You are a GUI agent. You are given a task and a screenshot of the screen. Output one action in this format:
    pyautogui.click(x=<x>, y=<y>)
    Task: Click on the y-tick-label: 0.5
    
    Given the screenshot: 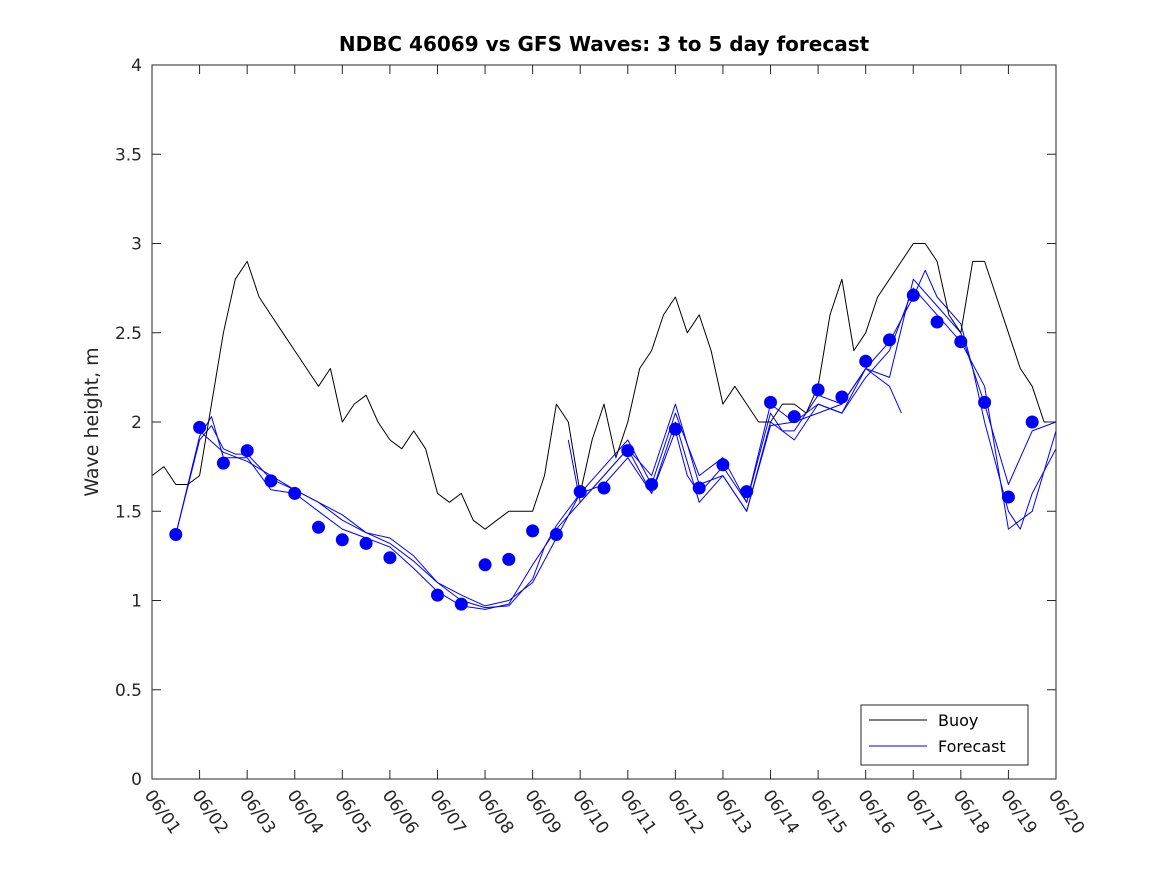 What is the action you would take?
    pyautogui.click(x=128, y=691)
    